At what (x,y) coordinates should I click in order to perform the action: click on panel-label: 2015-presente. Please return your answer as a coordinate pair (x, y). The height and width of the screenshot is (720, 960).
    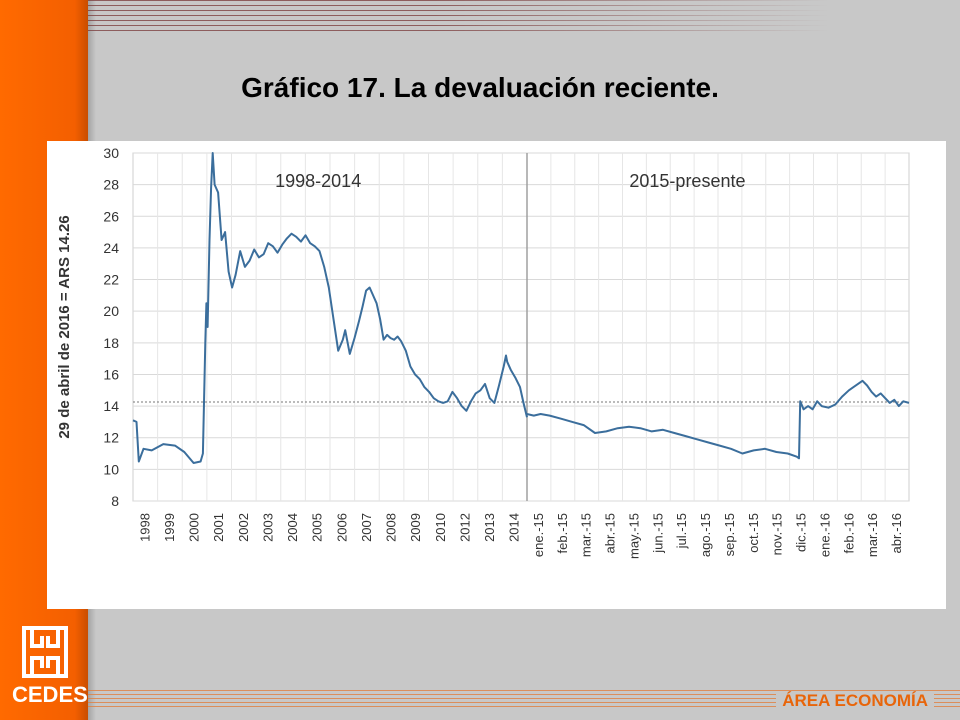
    Looking at the image, I should click on (687, 181).